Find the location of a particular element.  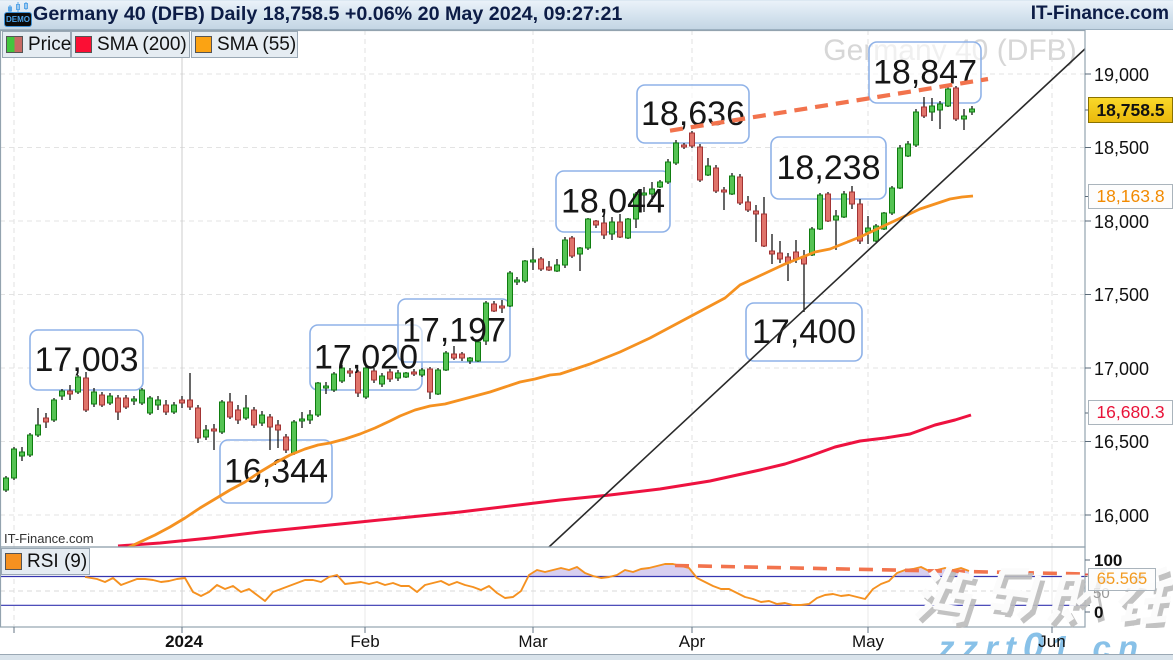

svg-text: 18,238 is located at coordinates (829, 168).